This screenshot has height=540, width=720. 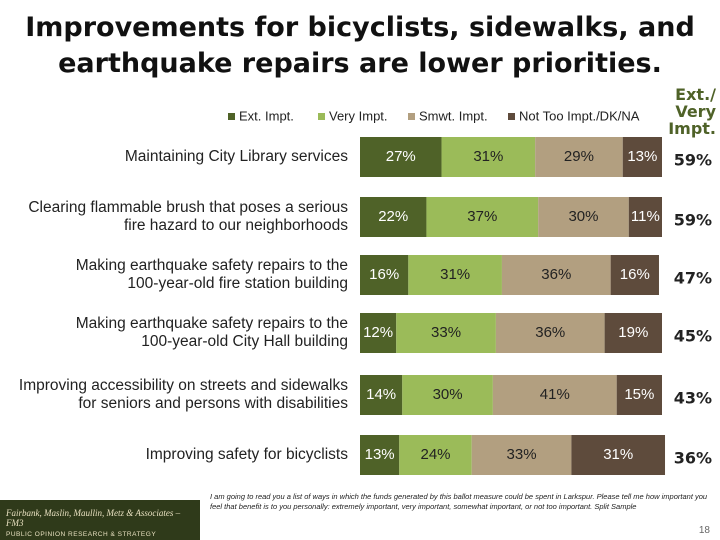 What do you see at coordinates (453, 115) in the screenshot?
I see `legend-label: Smwt. Impt.` at bounding box center [453, 115].